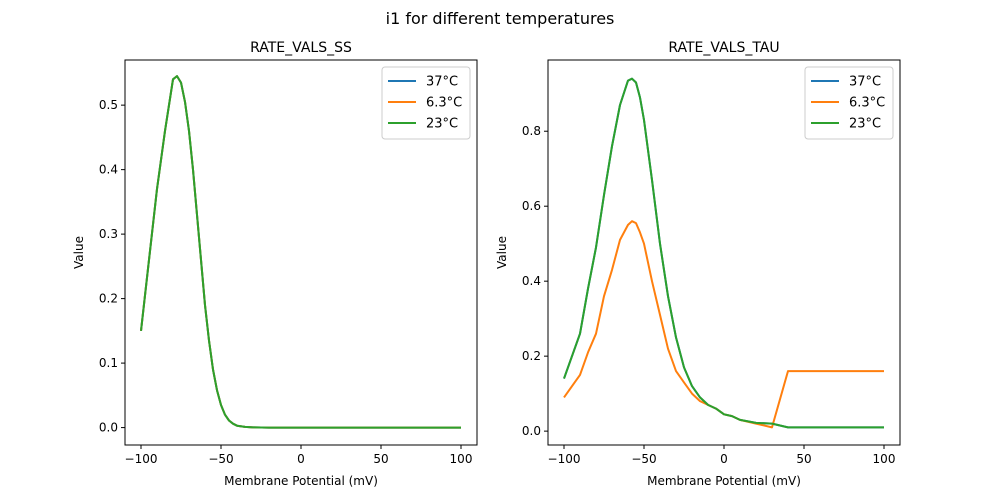  I want to click on subplot-title: RATE_VALS_SS, so click(301, 48).